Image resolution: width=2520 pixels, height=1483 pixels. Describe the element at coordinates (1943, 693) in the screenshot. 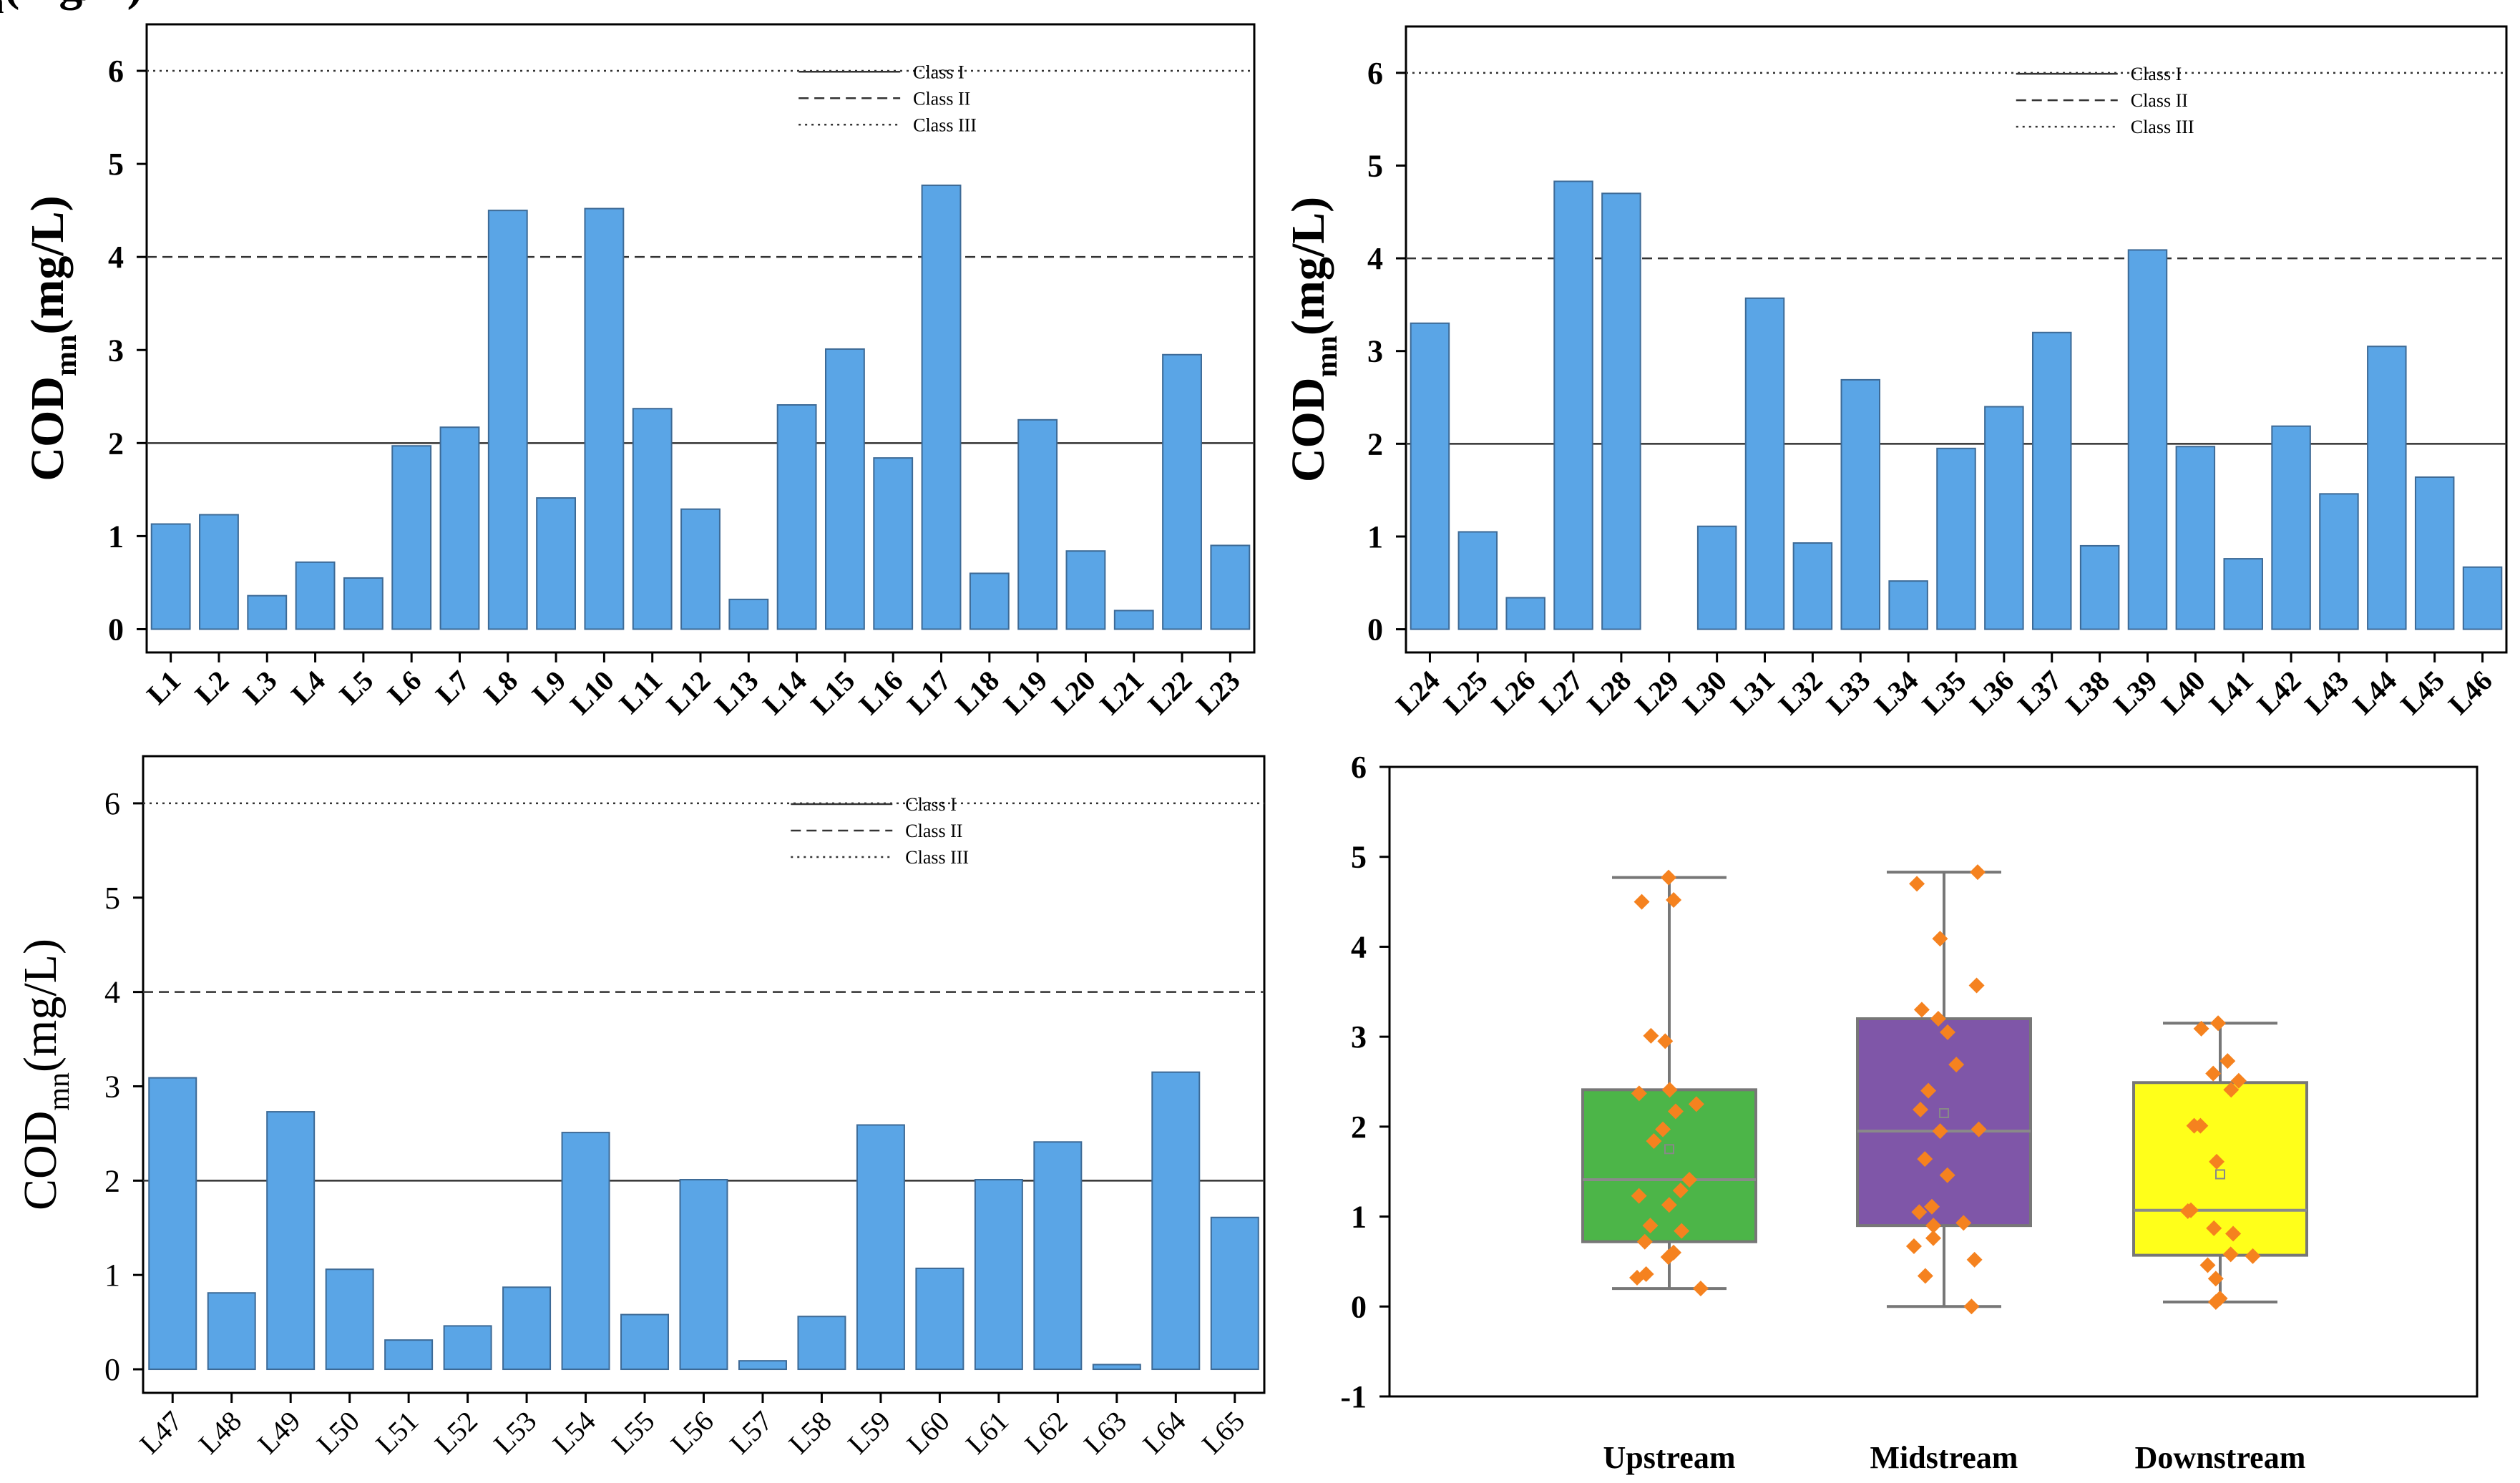

I see `x-tick-label: L35` at that location.